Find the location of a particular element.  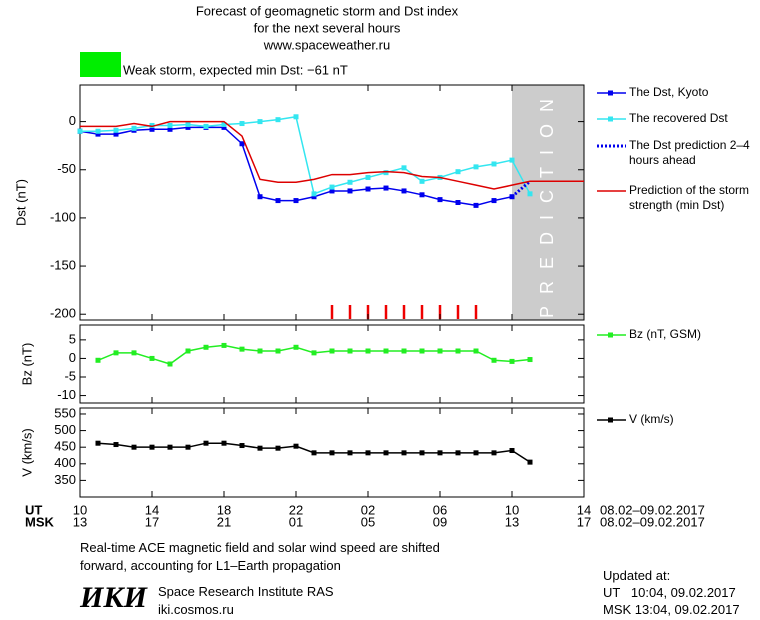

y-tick-label: 0 is located at coordinates (72, 120).